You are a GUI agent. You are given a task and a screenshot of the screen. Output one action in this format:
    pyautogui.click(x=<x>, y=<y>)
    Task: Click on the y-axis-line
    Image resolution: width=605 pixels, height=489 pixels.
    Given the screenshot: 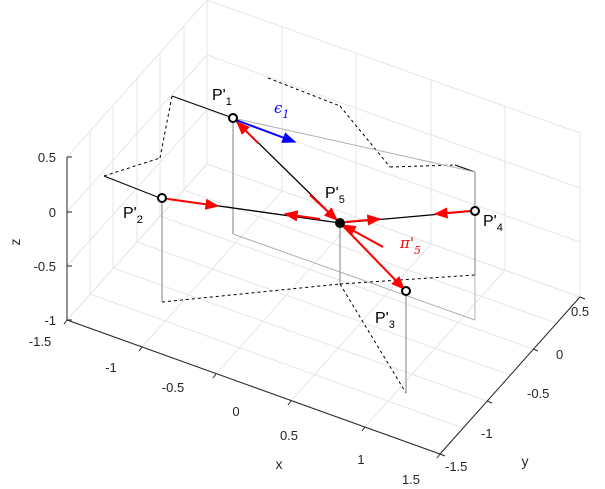 What is the action you would take?
    pyautogui.click(x=510, y=375)
    